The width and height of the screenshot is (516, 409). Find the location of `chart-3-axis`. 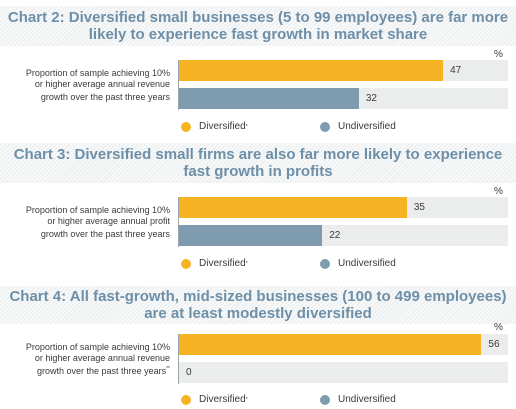

chart-3-axis is located at coordinates (178, 222).